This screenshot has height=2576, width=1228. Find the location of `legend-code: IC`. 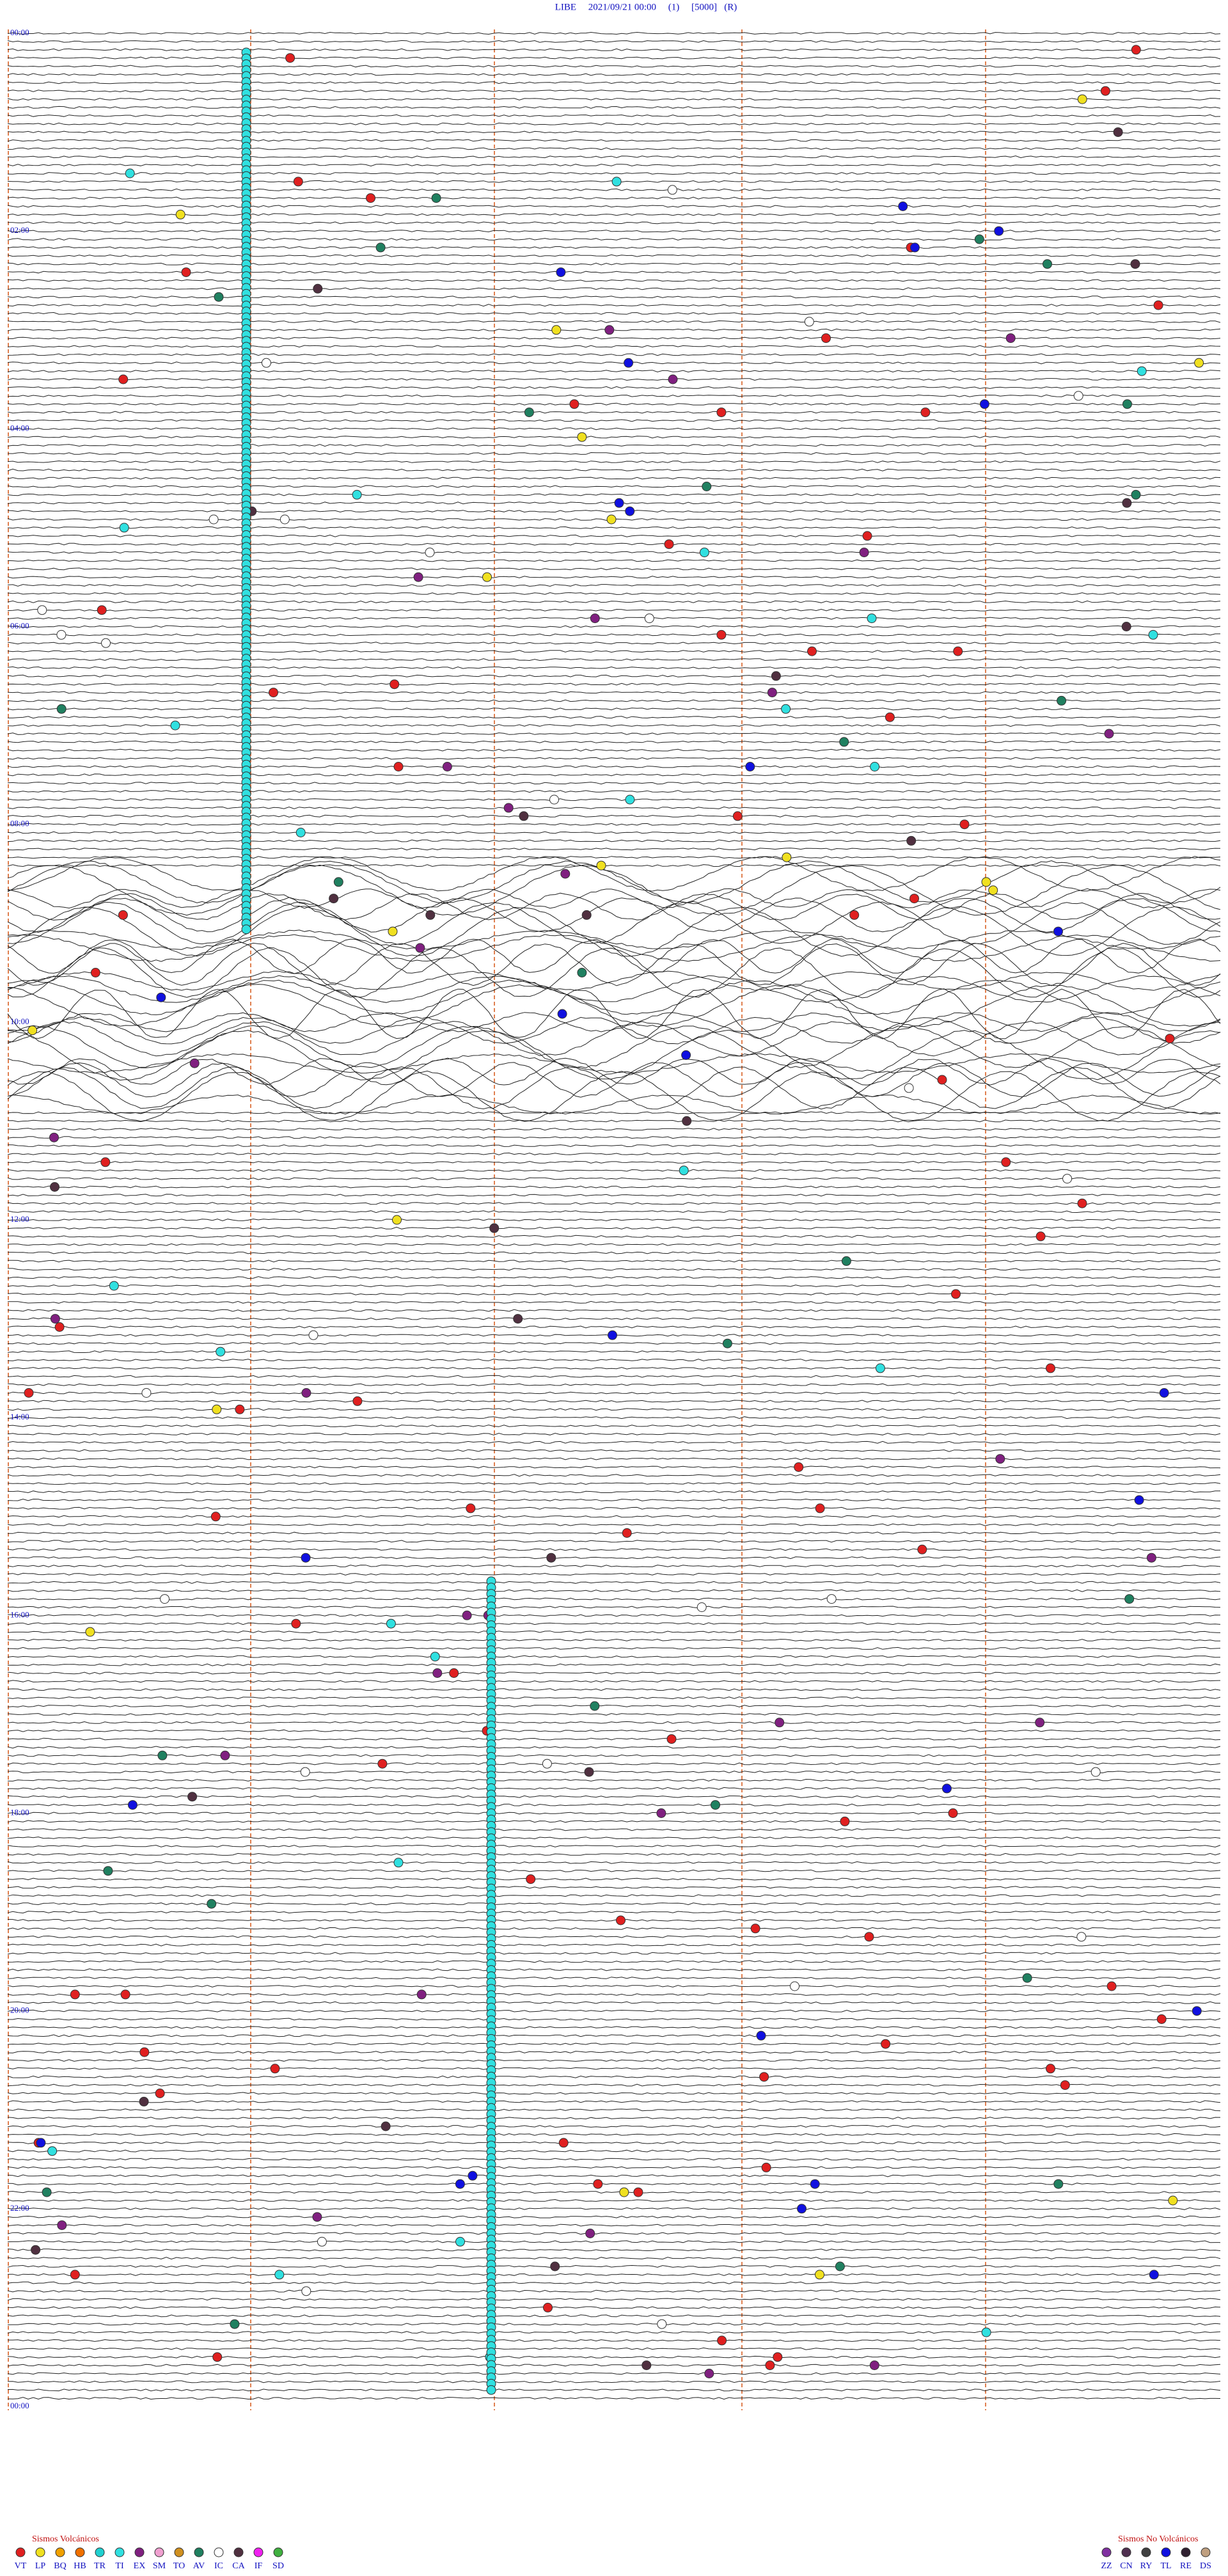

legend-code: IC is located at coordinates (218, 2566).